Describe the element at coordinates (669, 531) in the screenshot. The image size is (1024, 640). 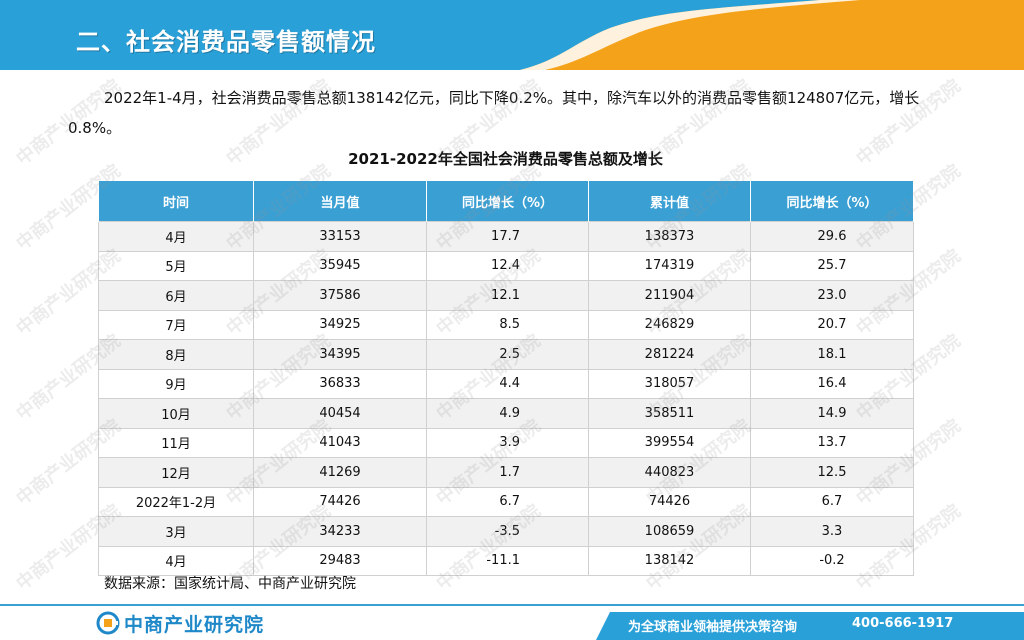
I see `cell-cumulative-value: 108659` at that location.